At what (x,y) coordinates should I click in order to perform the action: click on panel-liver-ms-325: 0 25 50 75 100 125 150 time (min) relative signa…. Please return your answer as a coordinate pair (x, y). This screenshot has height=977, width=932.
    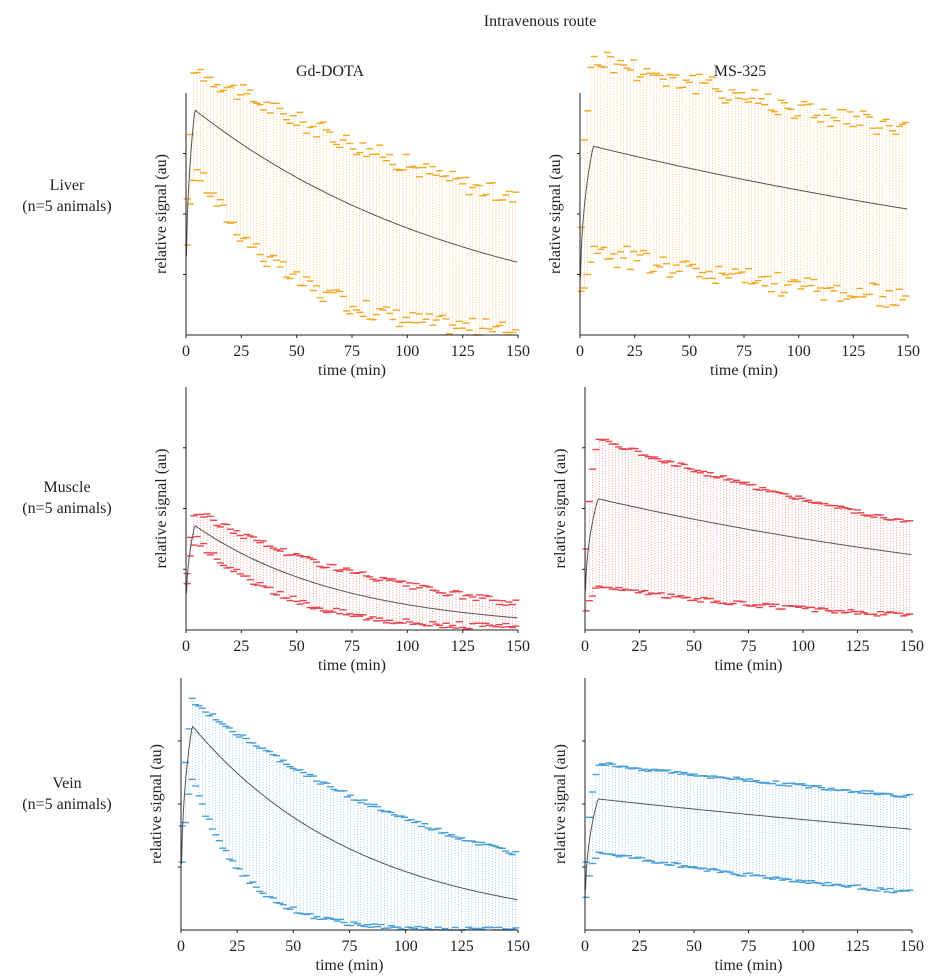
    Looking at the image, I should click on (733, 215).